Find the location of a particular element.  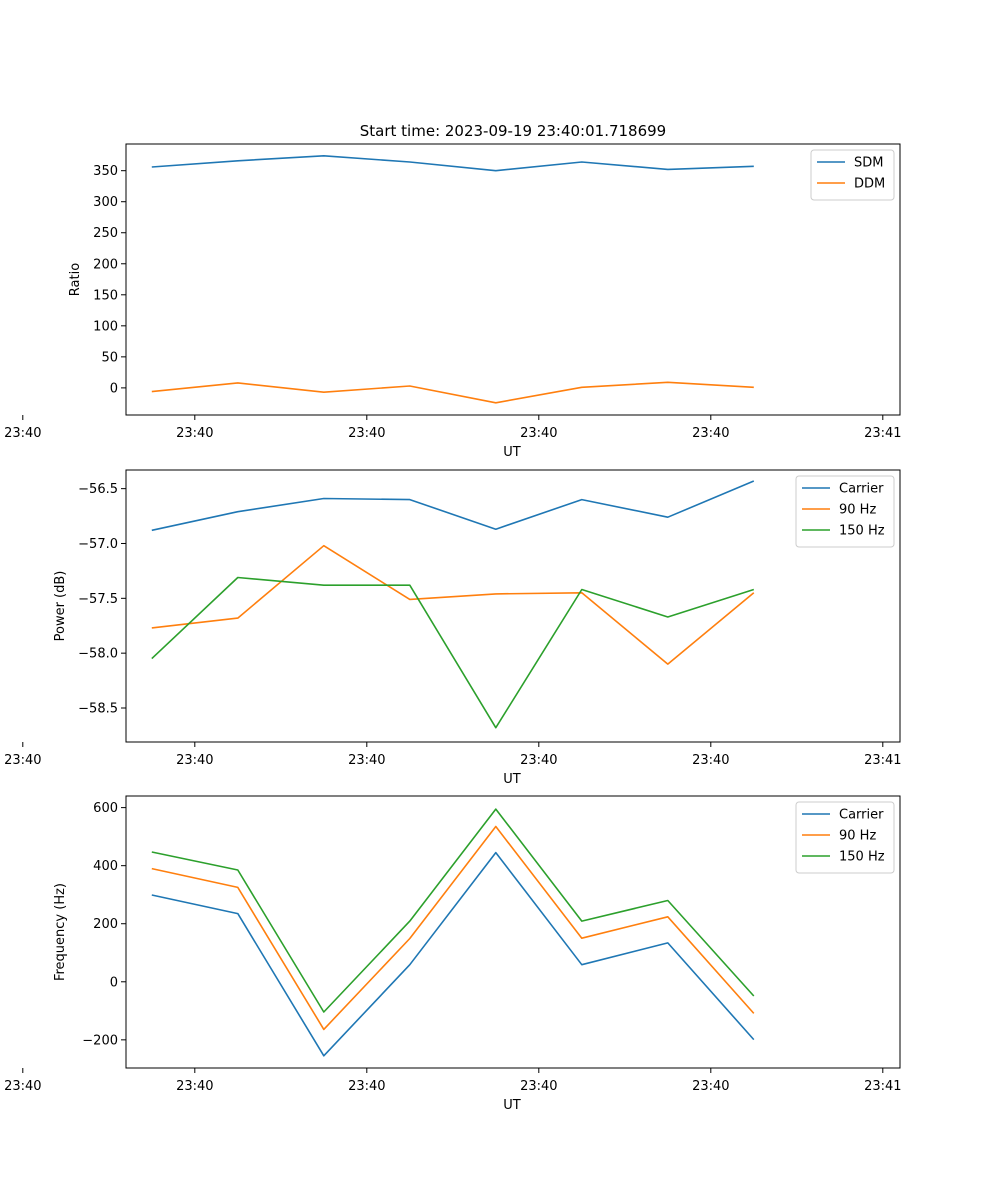

series-line-sdm is located at coordinates (452, 163).